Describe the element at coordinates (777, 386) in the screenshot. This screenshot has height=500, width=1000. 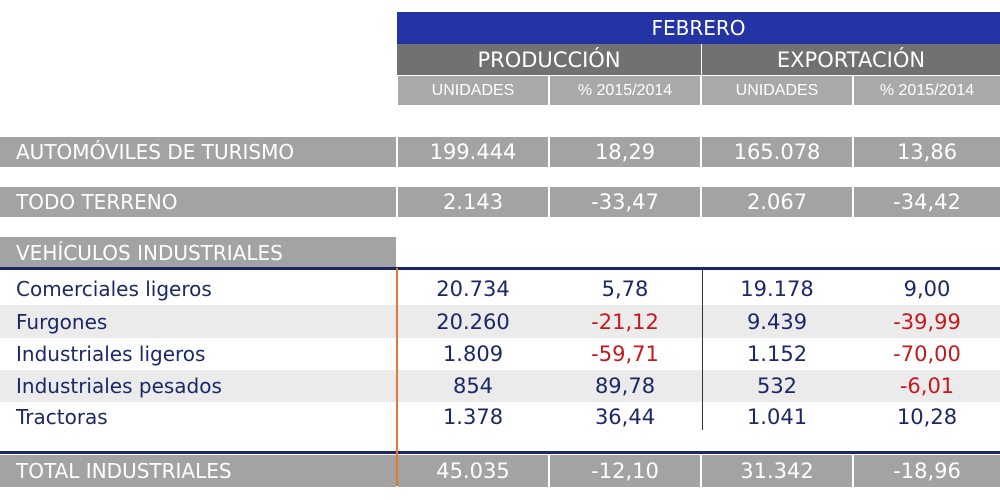
I see `row-value: 532` at that location.